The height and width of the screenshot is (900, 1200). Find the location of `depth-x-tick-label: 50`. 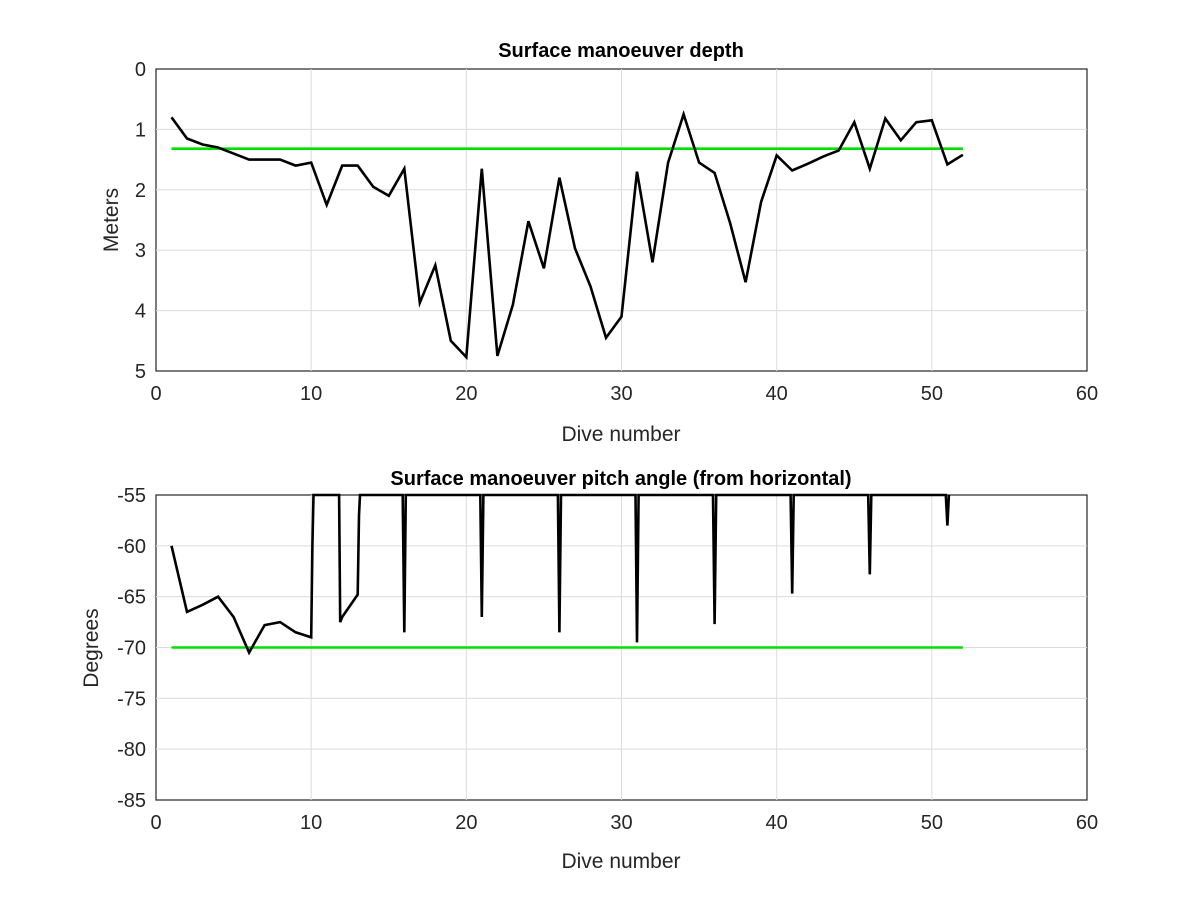

depth-x-tick-label: 50 is located at coordinates (932, 394).